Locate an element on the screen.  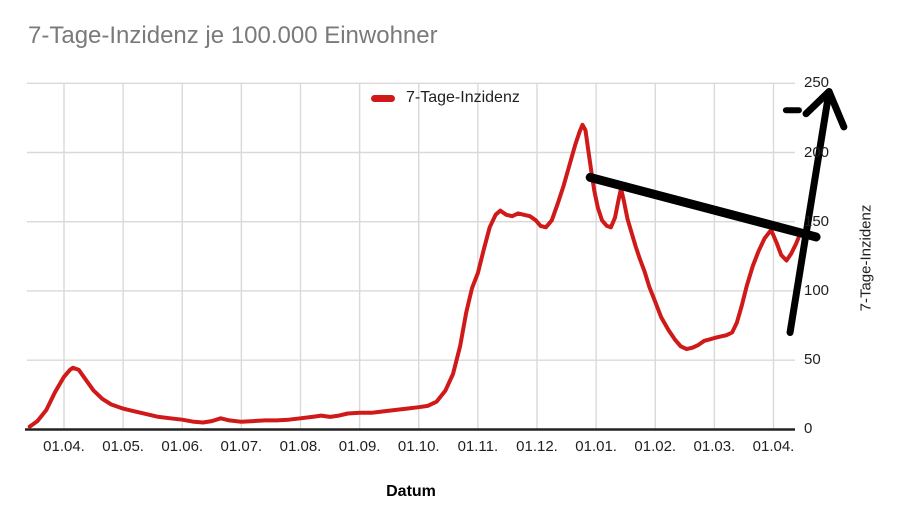
y-tick-label: 0 is located at coordinates (808, 429).